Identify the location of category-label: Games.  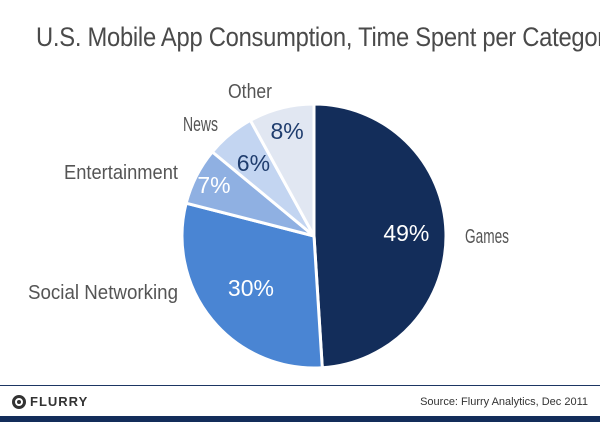
(487, 237).